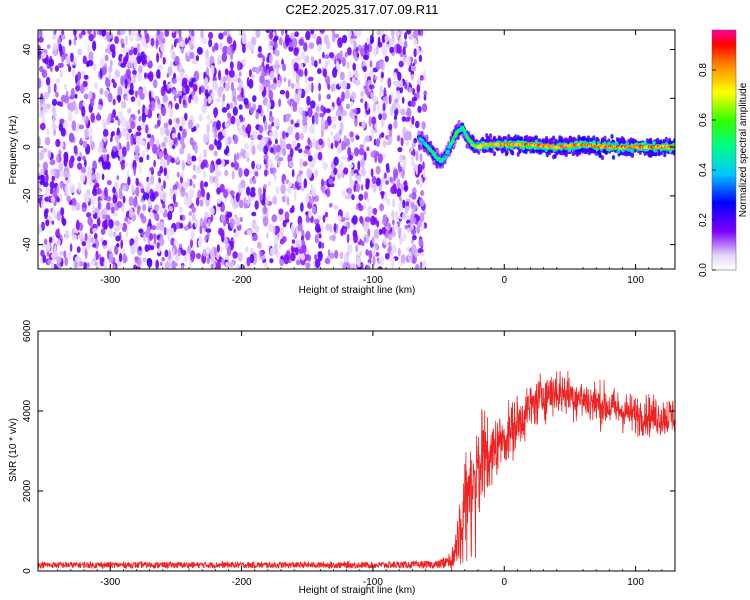  Describe the element at coordinates (703, 220) in the screenshot. I see `colorbar-tick-label: 0.2` at that location.